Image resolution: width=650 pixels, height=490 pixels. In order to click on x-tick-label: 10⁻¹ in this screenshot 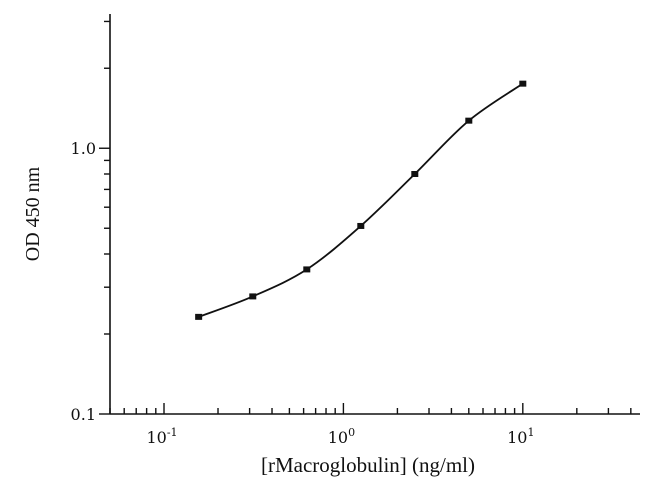, I will do `click(161, 436)`.